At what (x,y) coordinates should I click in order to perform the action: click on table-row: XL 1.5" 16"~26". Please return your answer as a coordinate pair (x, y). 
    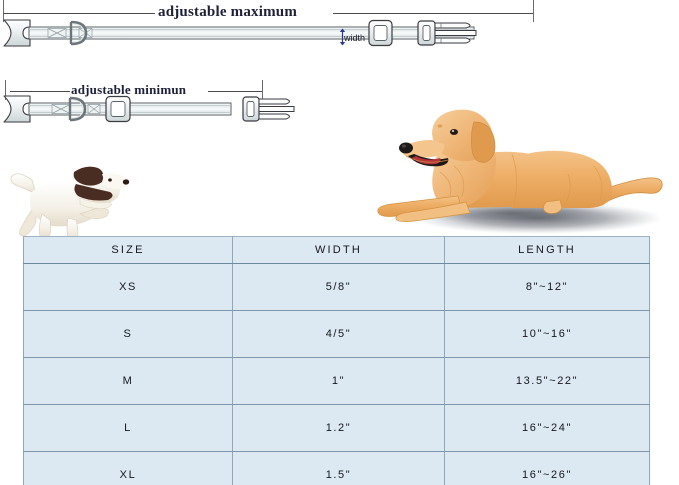
    Looking at the image, I should click on (336, 468).